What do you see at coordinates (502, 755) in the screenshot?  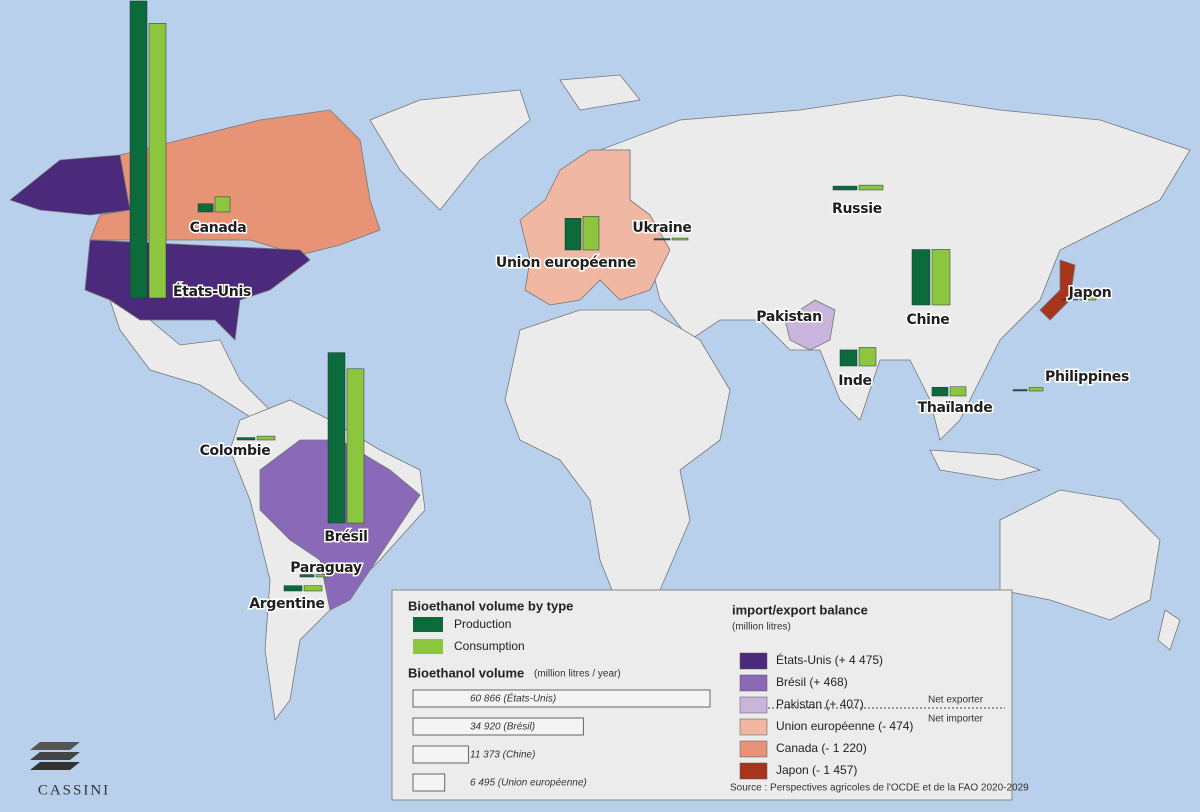 I see `volume-scale-label: 11 373 (Chine)` at bounding box center [502, 755].